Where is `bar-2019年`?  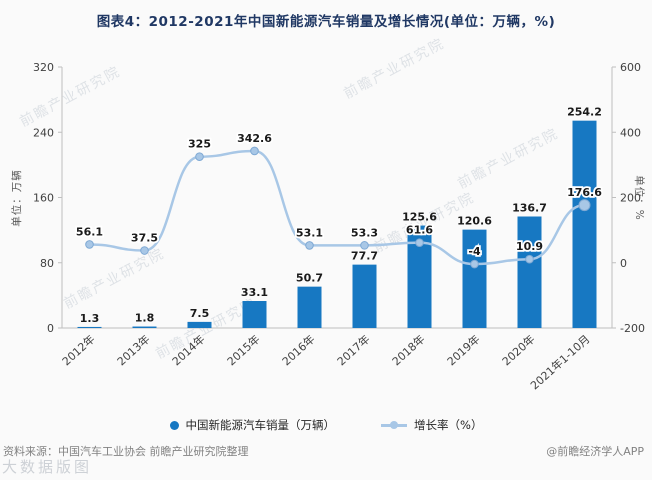 bar-2019年 is located at coordinates (474, 278).